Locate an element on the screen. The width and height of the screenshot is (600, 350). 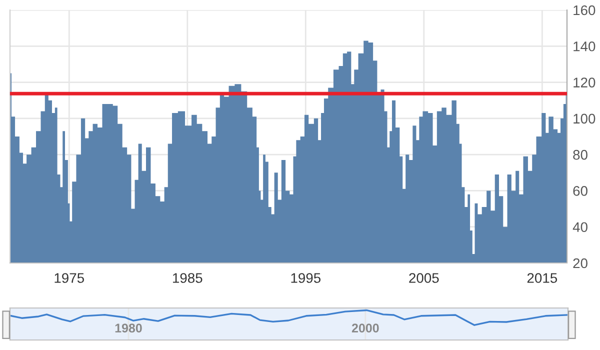
x-tick-label: 1980 is located at coordinates (128, 328).